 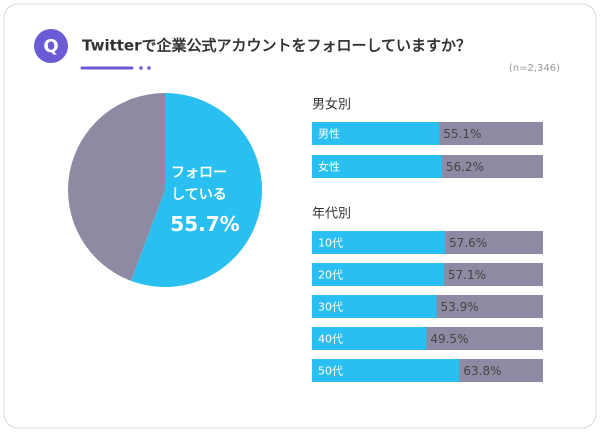 What do you see at coordinates (199, 184) in the screenshot?
I see `pie-label: フォローしている` at bounding box center [199, 184].